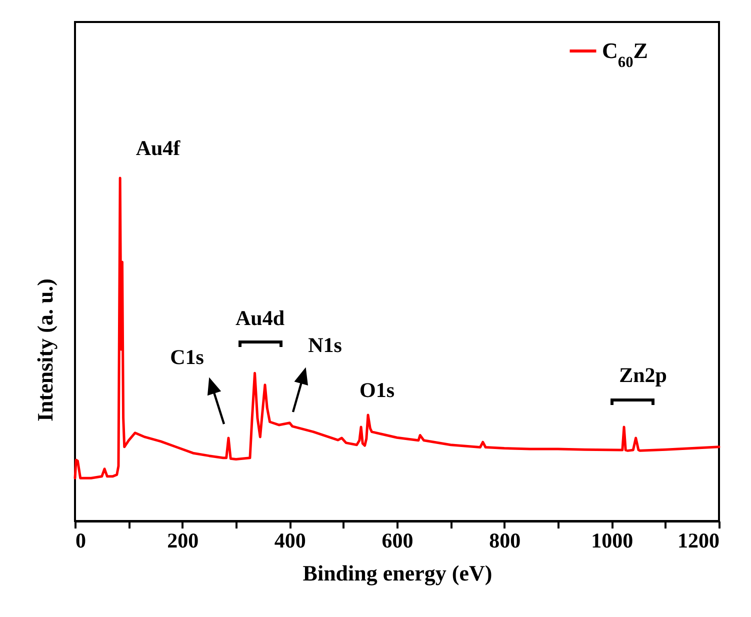 The width and height of the screenshot is (751, 617). Describe the element at coordinates (377, 390) in the screenshot. I see `annotation: O1s` at that location.